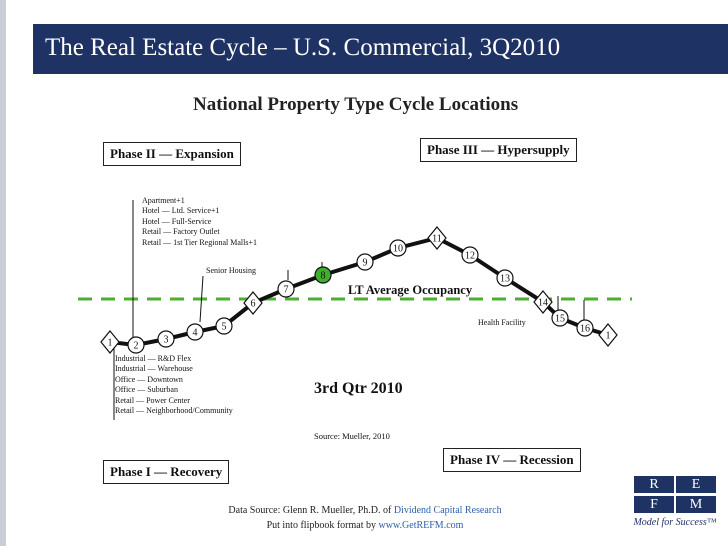  I want to click on phase-1-box: Phase I — Recovery, so click(166, 472).